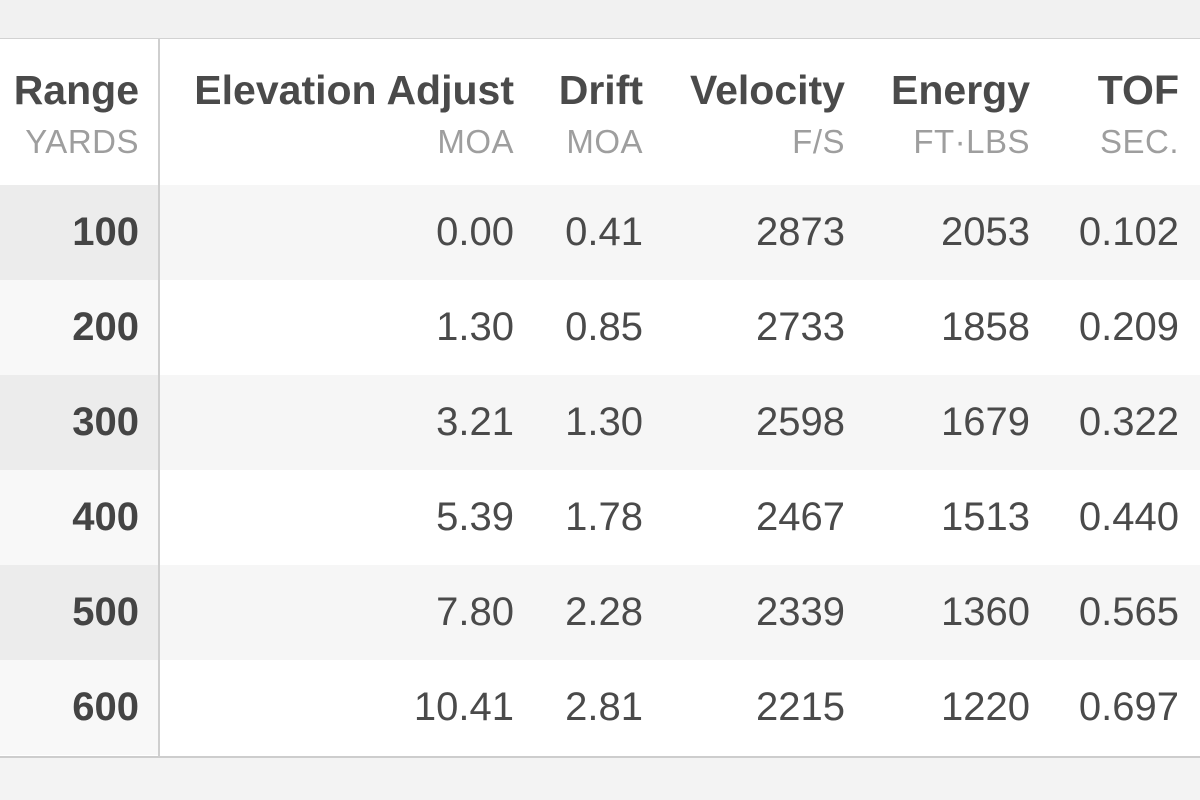 This screenshot has width=1200, height=800. Describe the element at coordinates (600, 90) in the screenshot. I see `column-title-drift: Drift` at that location.